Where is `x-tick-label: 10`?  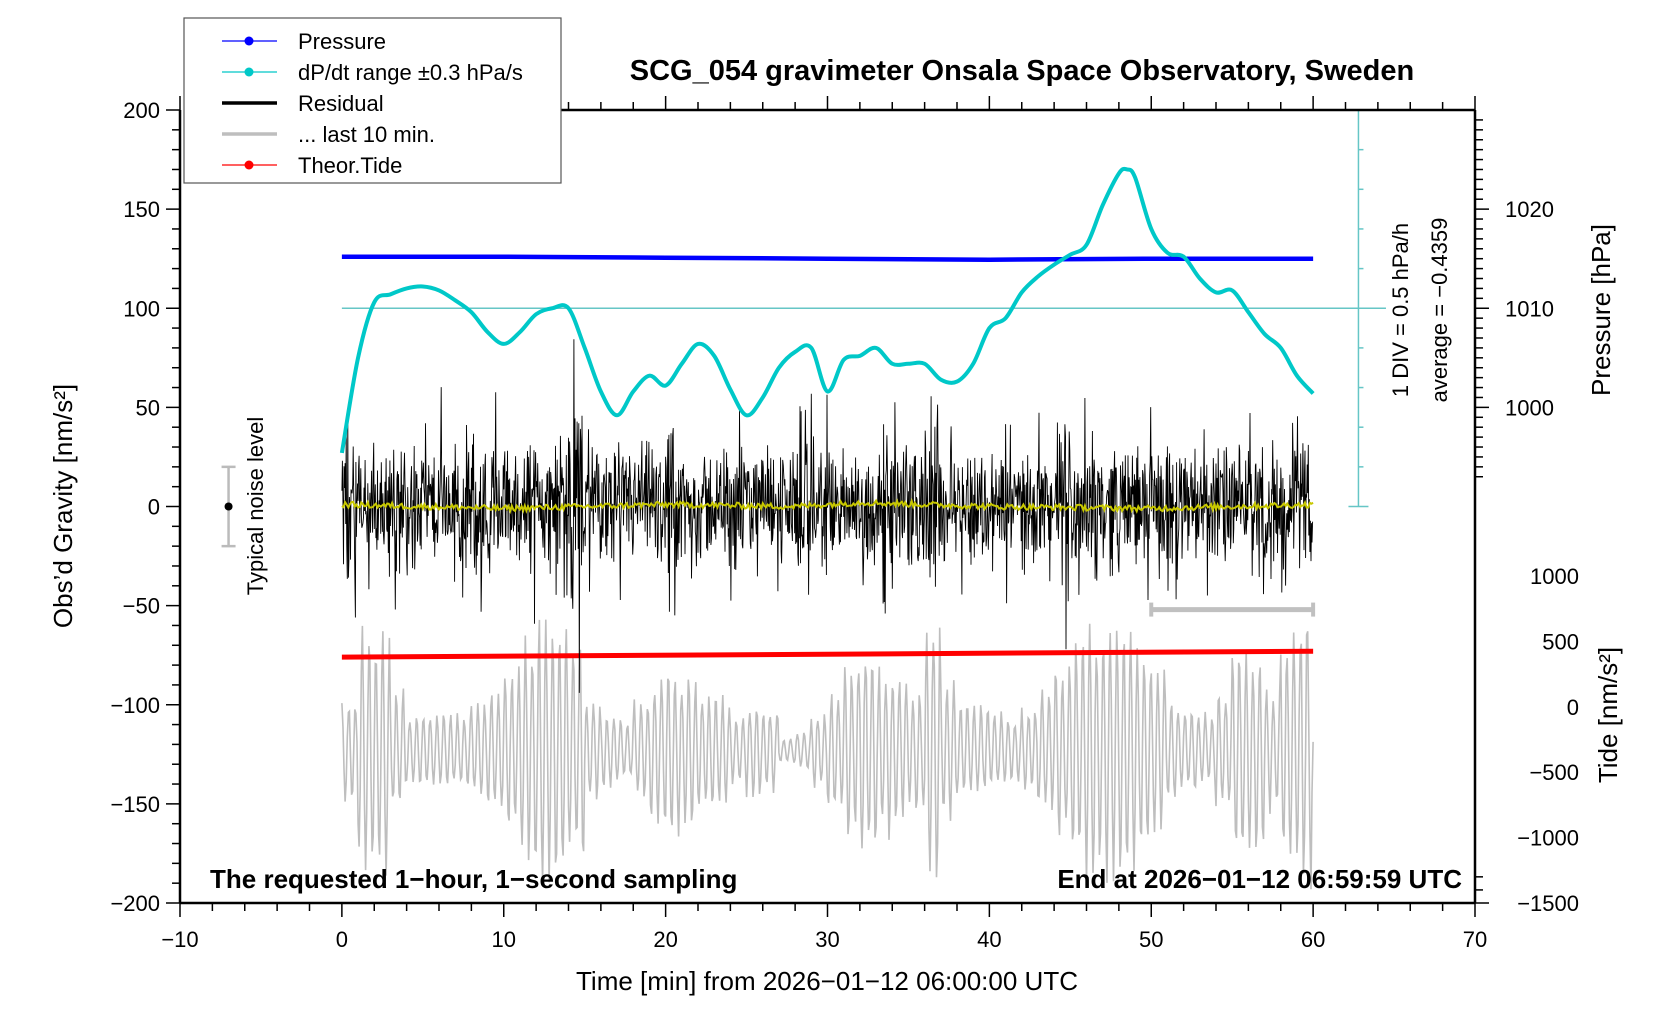 x-tick-label: 10 is located at coordinates (504, 939).